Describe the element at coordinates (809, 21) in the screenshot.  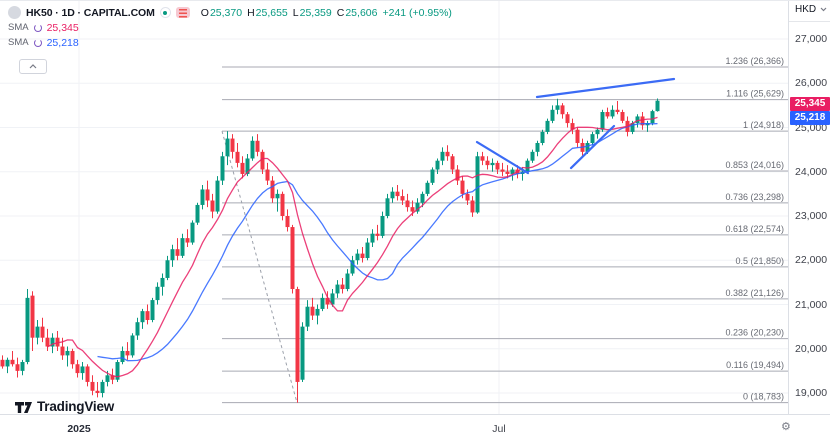
I see `axis-separator` at that location.